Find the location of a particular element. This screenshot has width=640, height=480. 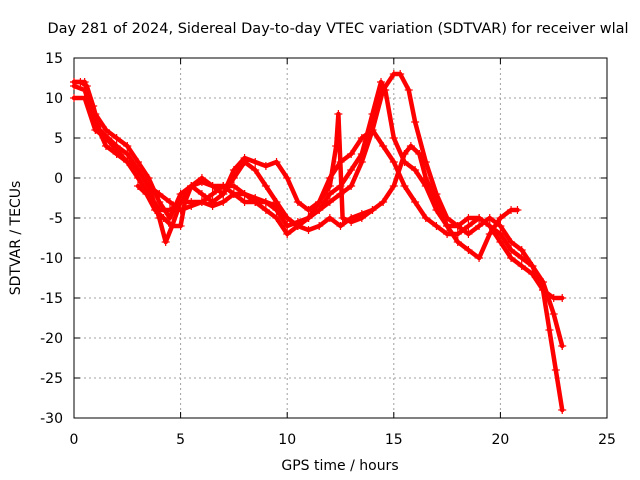

x-tick-label: 10 is located at coordinates (287, 440).